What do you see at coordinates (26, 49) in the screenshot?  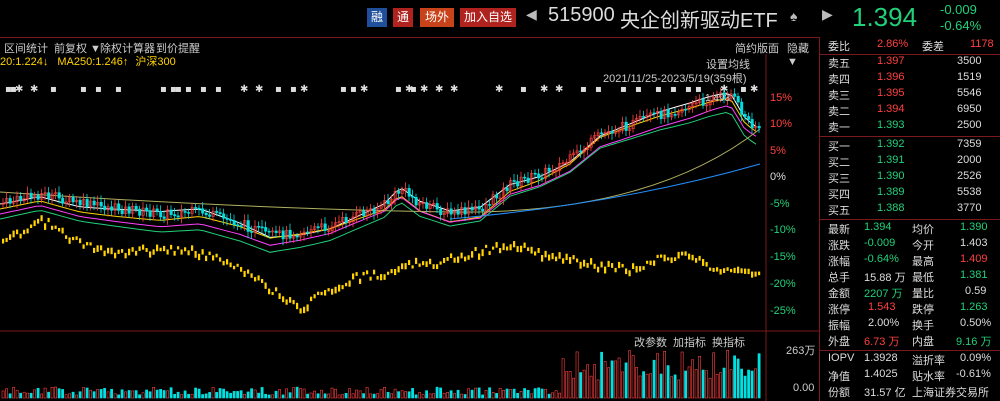 I see `range-stats-button: 区间统计` at bounding box center [26, 49].